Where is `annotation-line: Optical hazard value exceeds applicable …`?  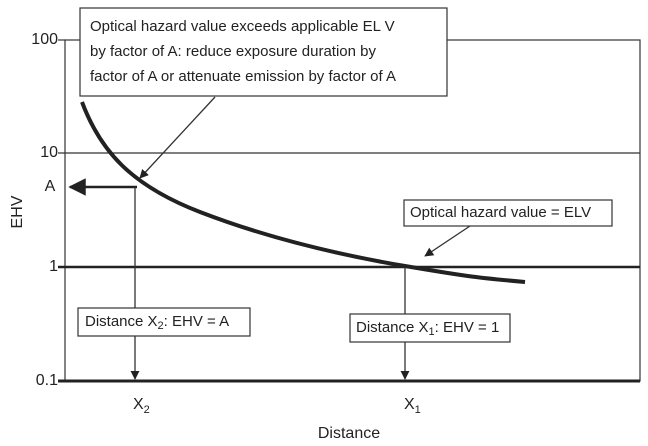 annotation-line: Optical hazard value exceeds applicable … is located at coordinates (242, 26).